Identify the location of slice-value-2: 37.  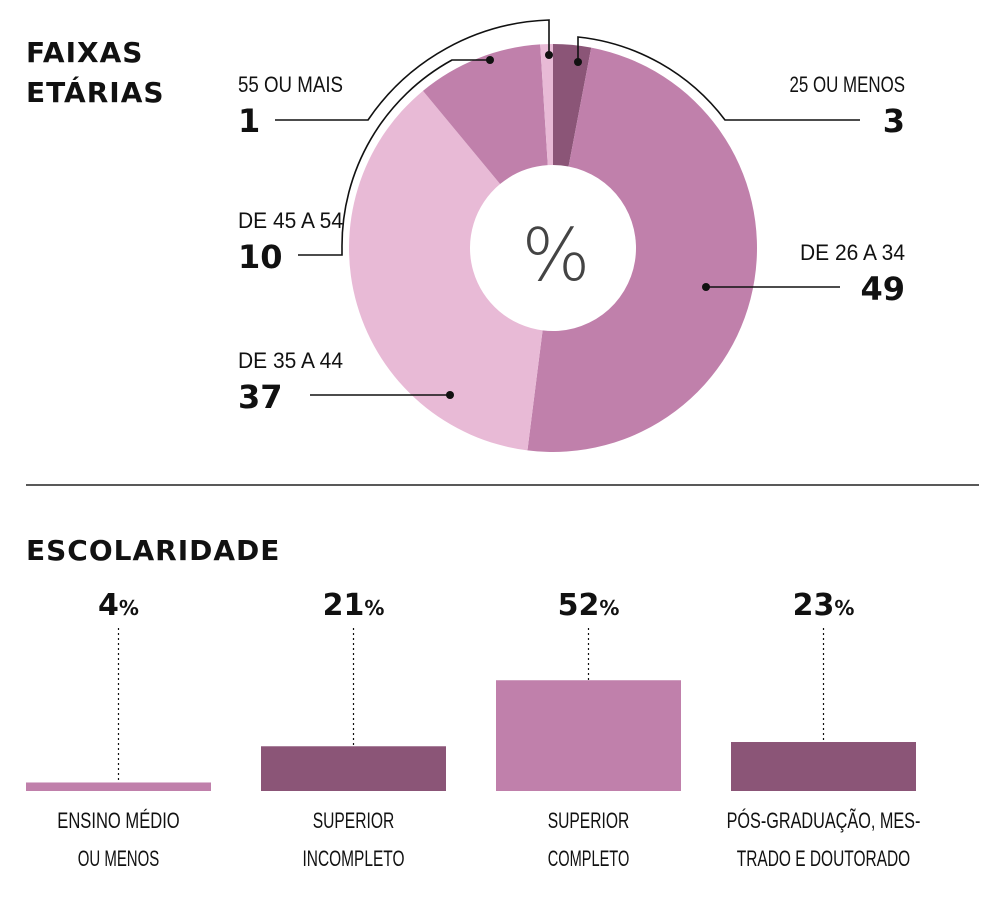
(260, 397).